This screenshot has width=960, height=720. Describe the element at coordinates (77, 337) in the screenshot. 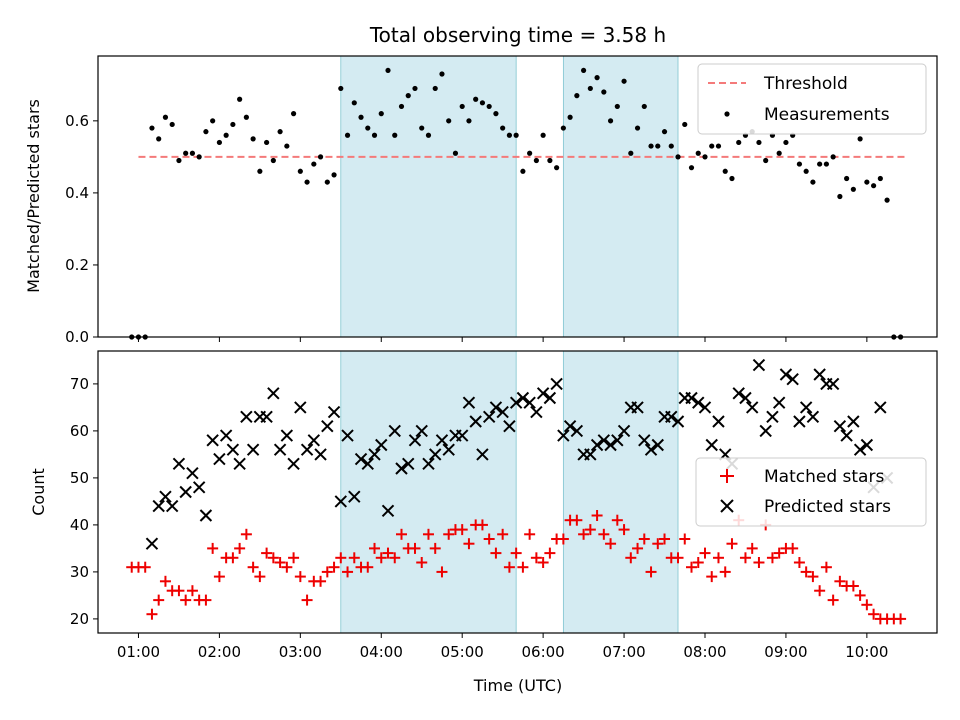

I see `top-ytick-label: 0.0` at that location.